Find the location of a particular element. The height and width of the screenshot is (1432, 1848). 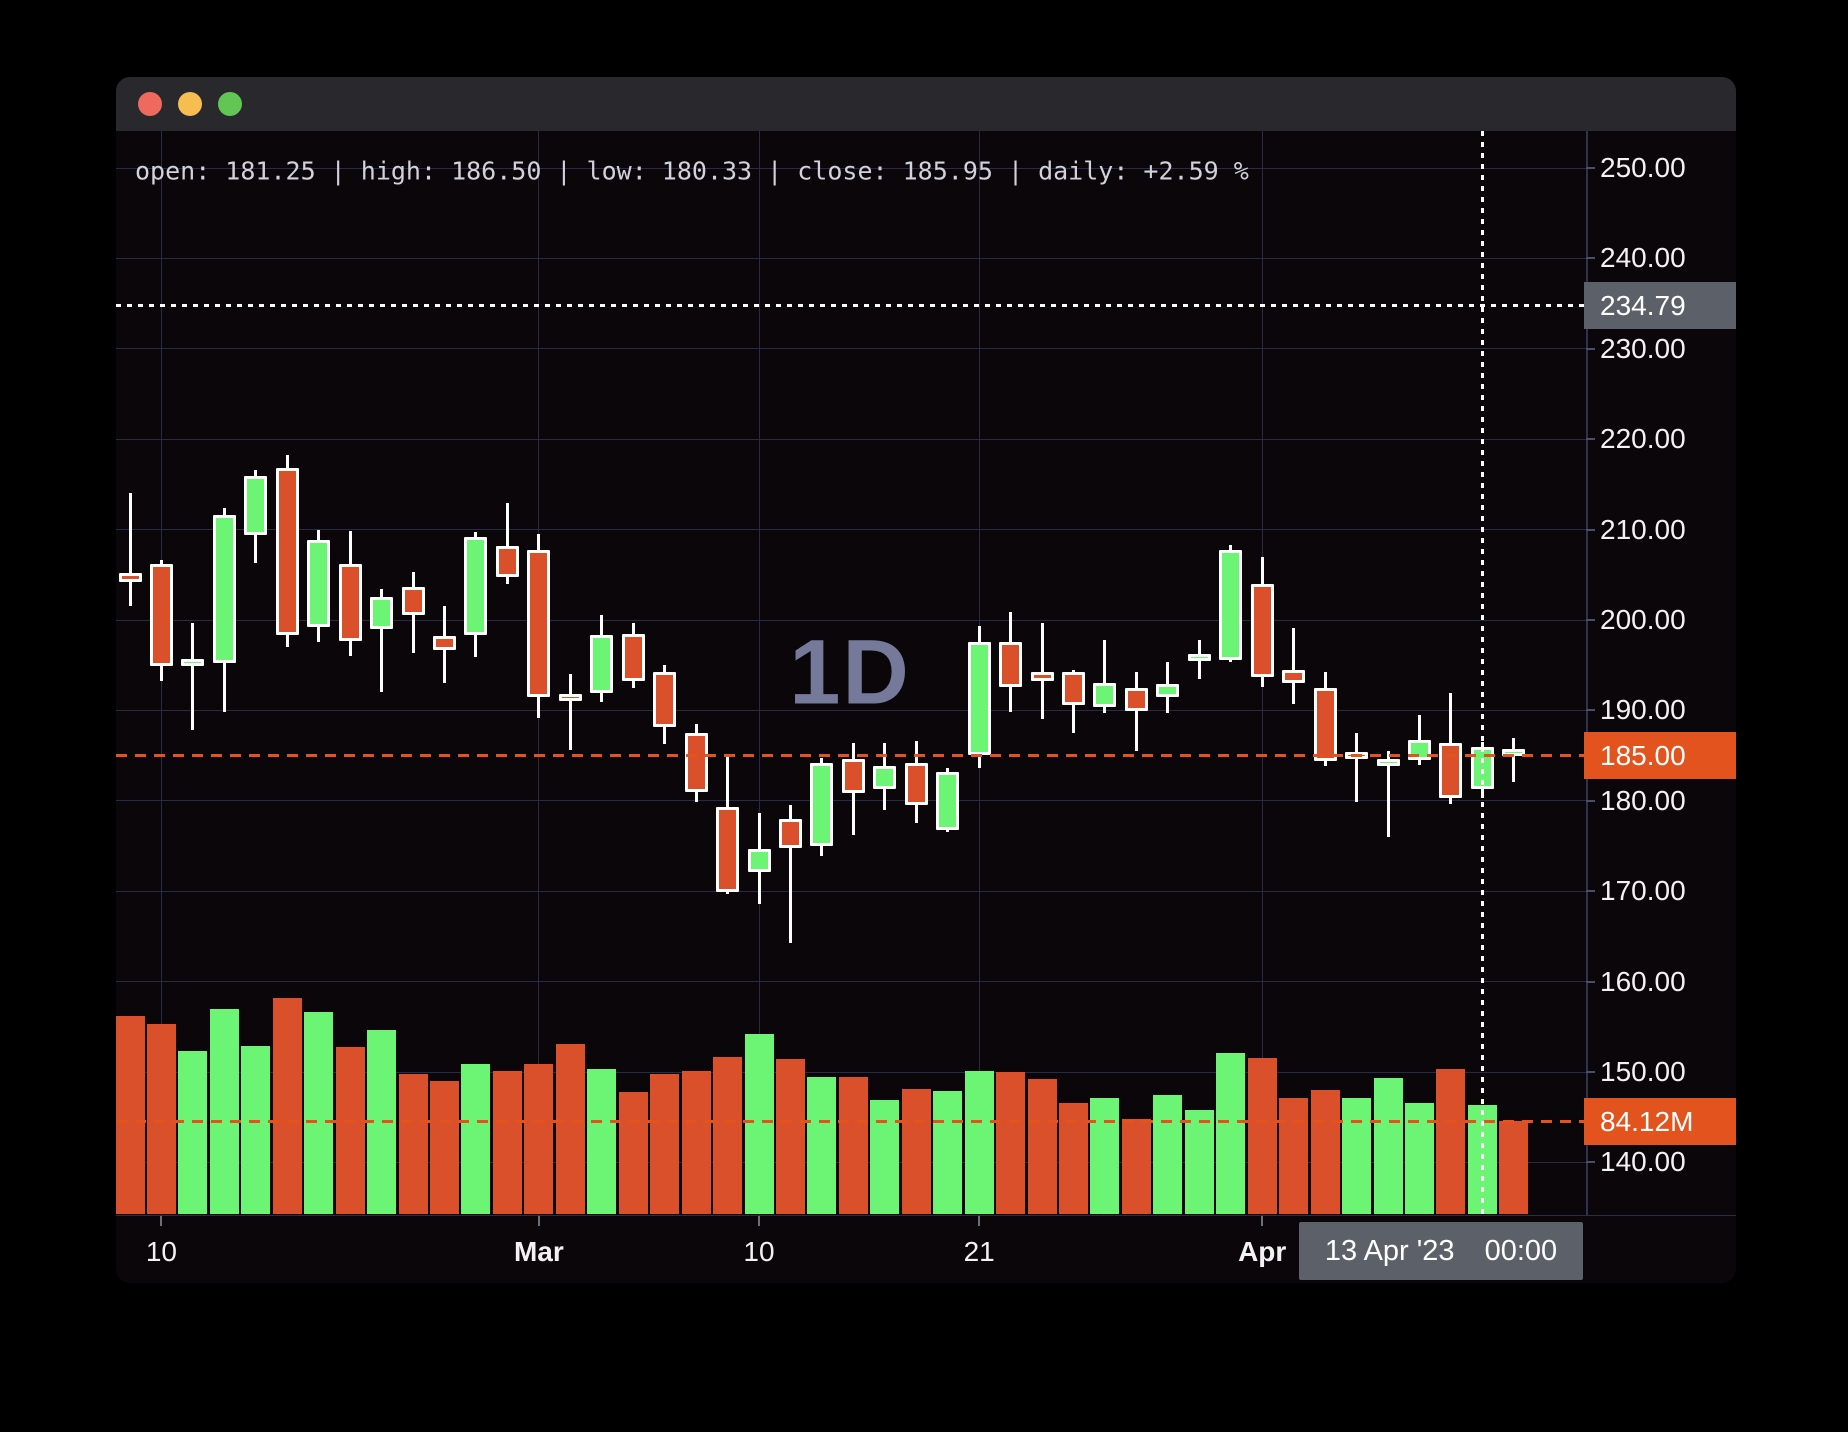

time-axis-label: Mar is located at coordinates (538, 1251).